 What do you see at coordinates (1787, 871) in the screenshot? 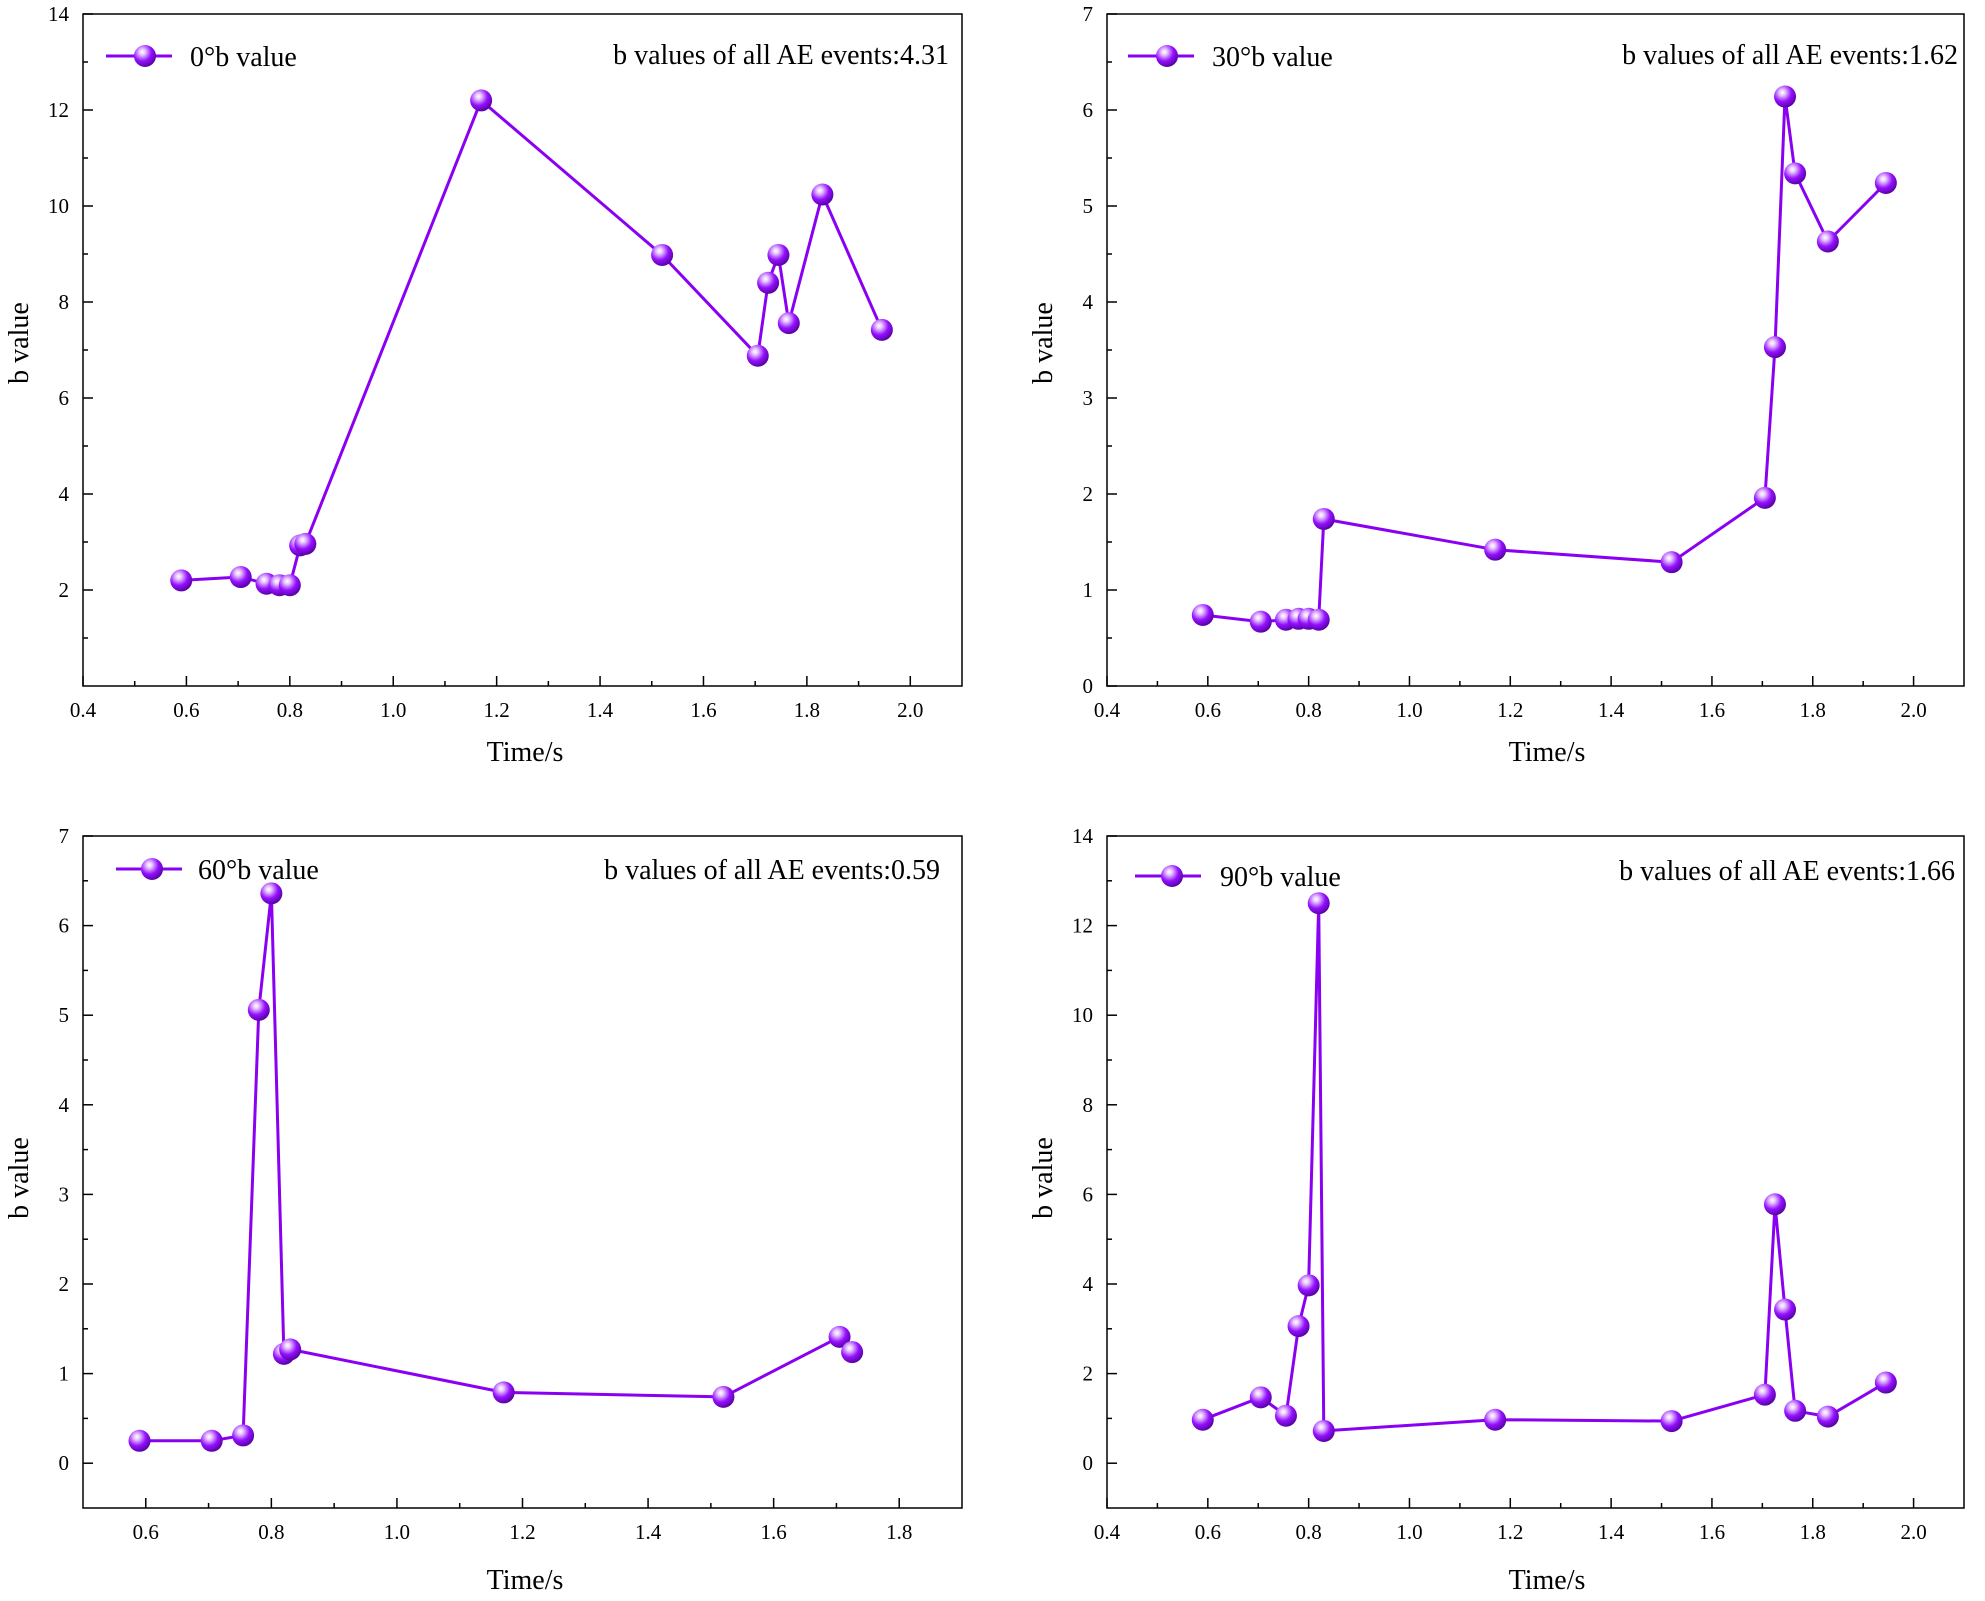
I see `annotation: b values of all AE events:1.66` at bounding box center [1787, 871].